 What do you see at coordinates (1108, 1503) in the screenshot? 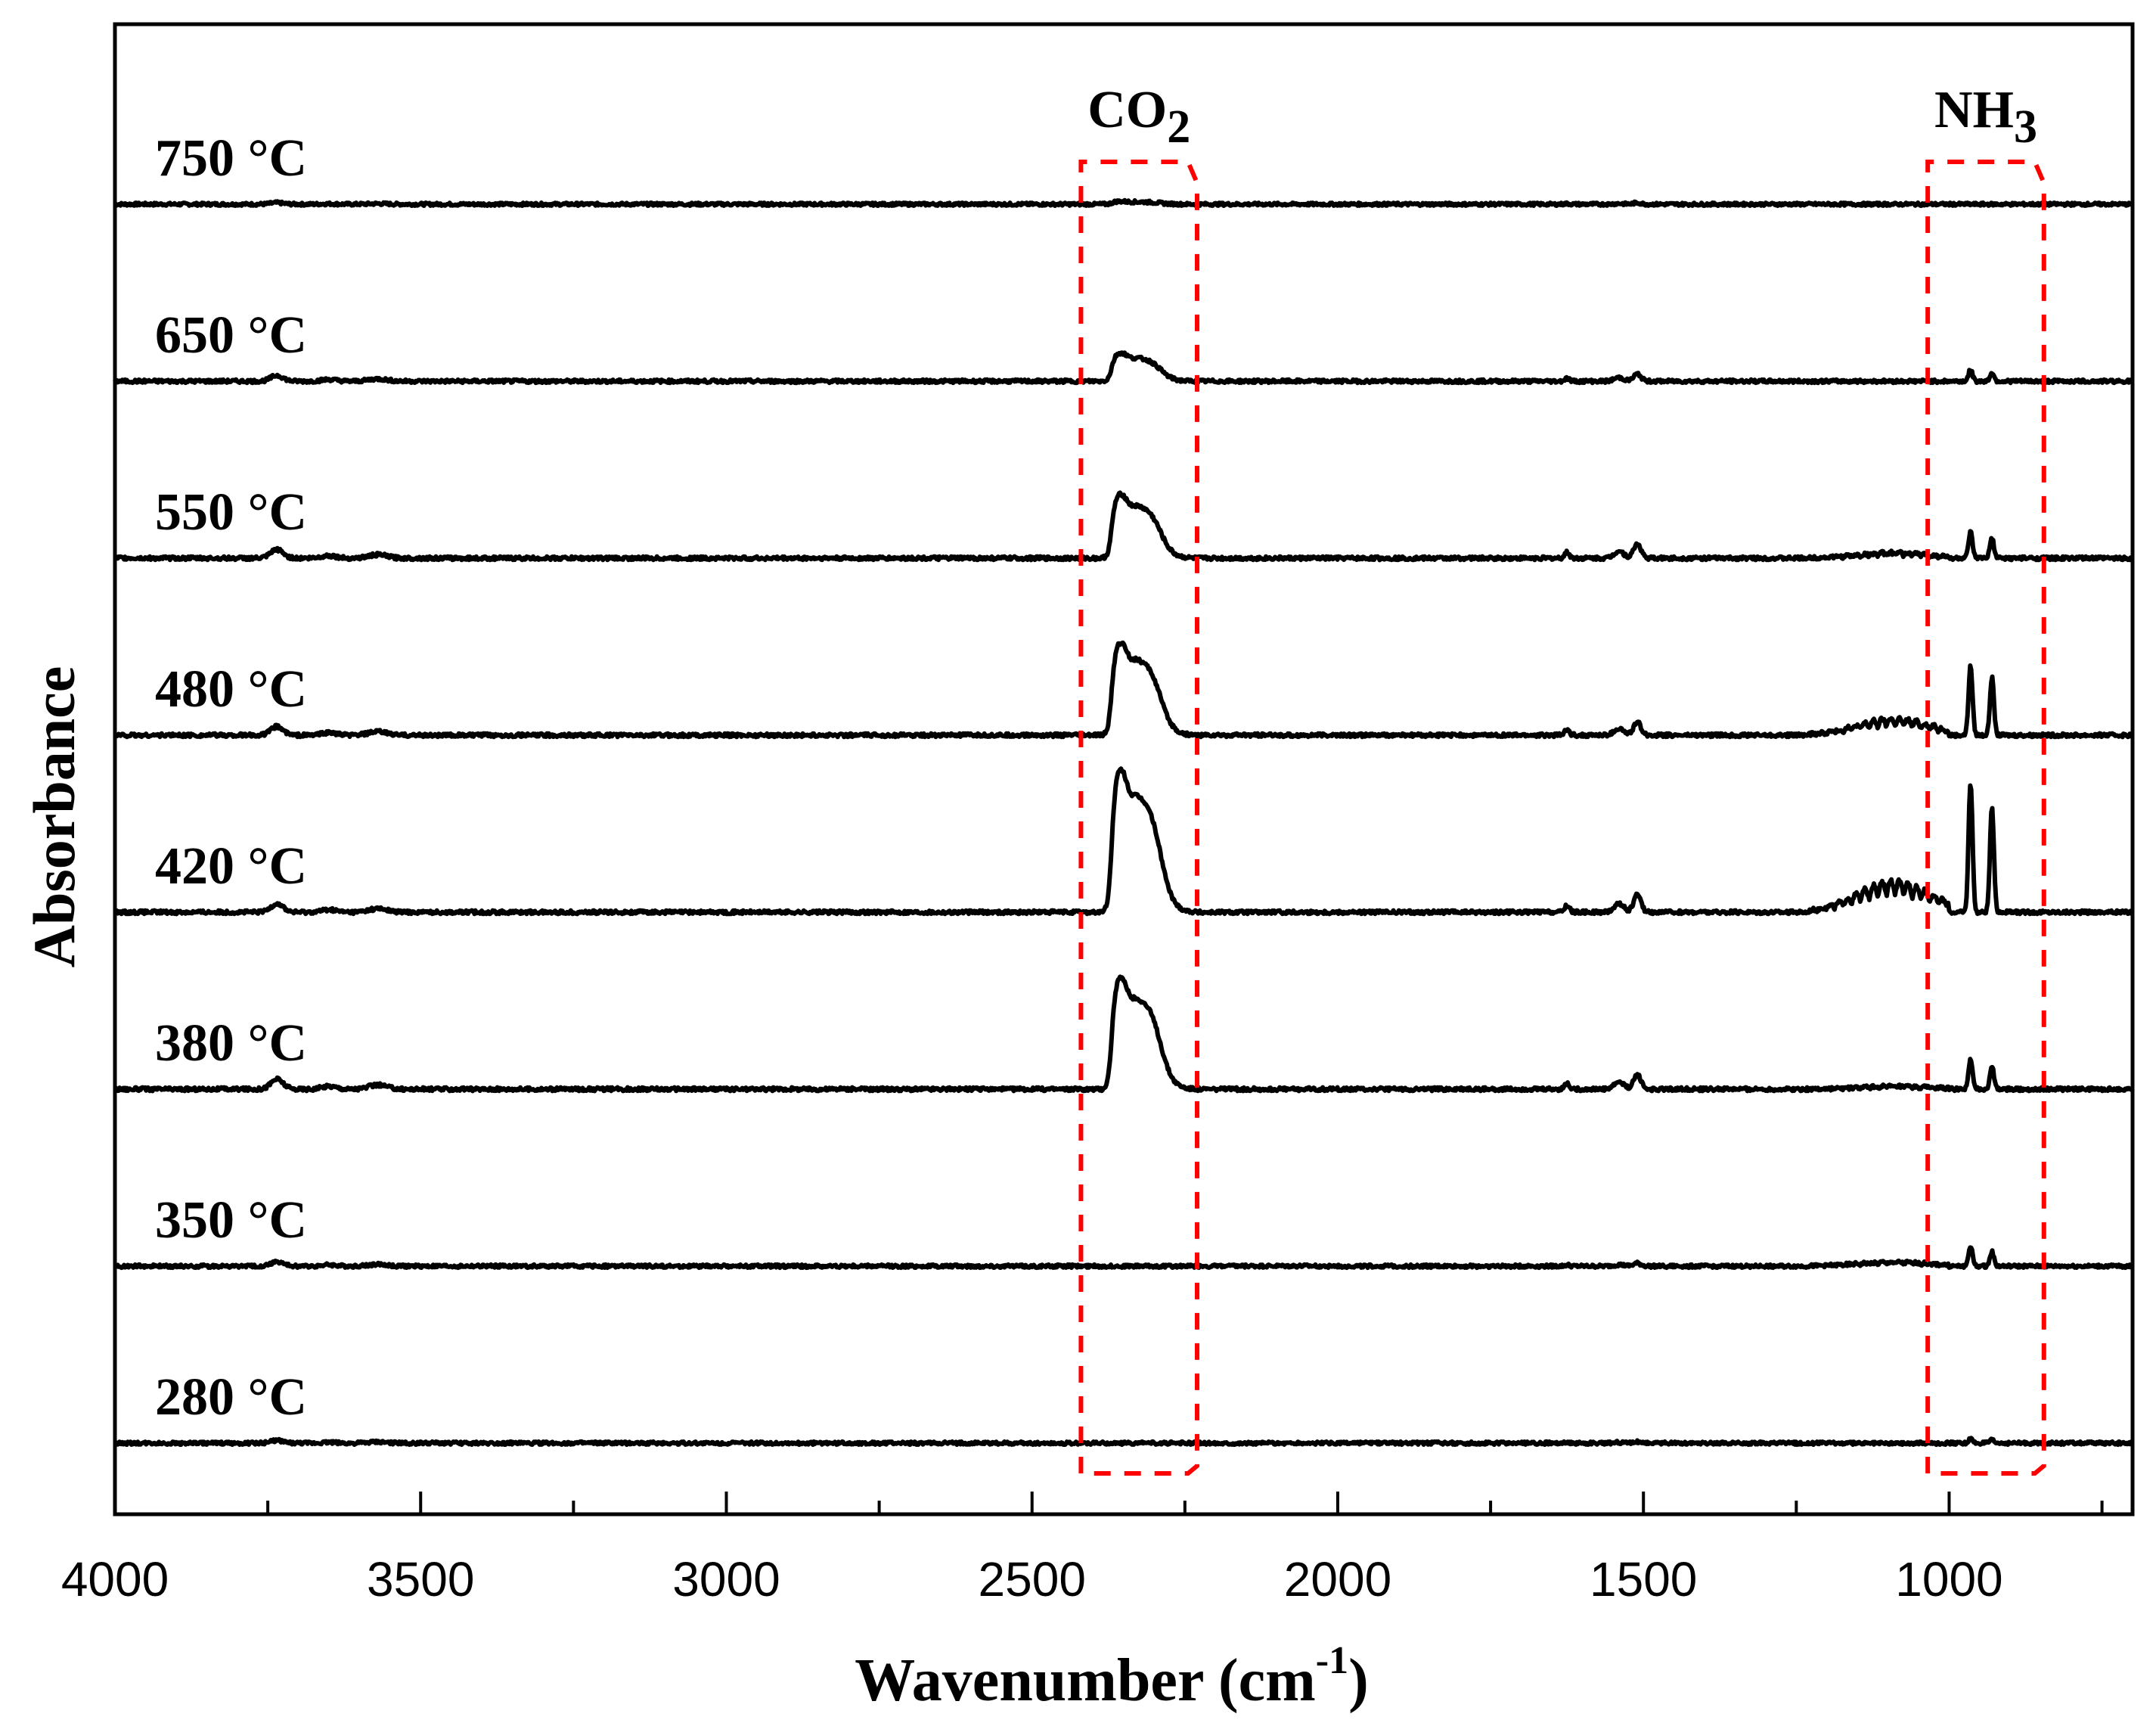
I see `x-axis-ticks` at bounding box center [1108, 1503].